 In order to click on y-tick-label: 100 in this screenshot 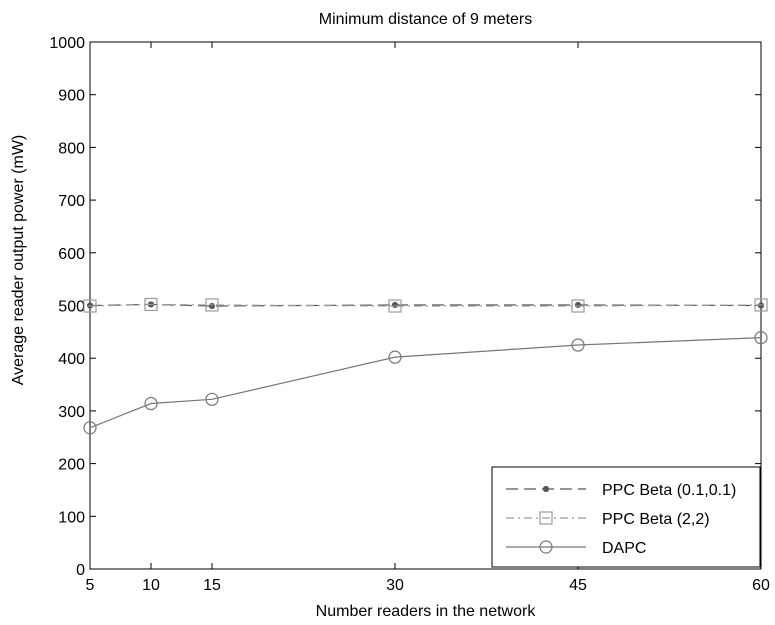, I will do `click(71, 517)`.